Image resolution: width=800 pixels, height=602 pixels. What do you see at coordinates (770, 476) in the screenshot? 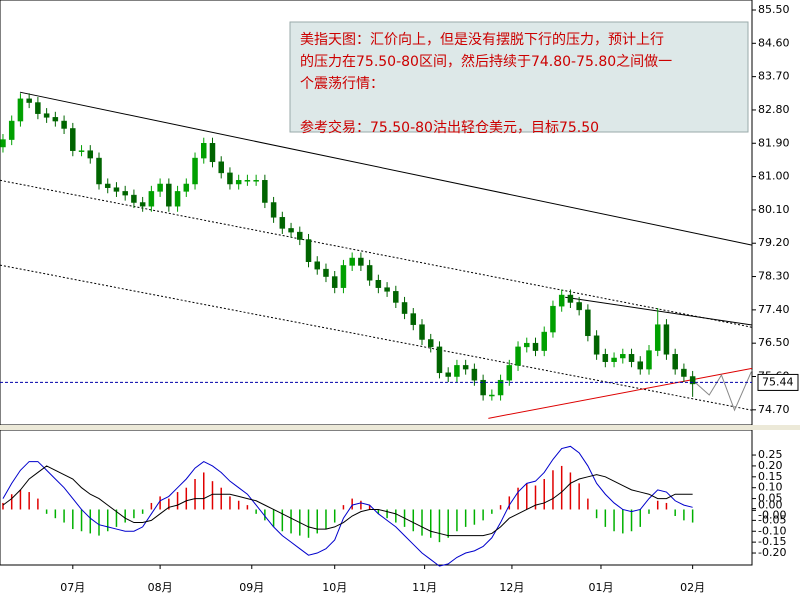
I see `y-tick-label: 0.15` at bounding box center [770, 476].